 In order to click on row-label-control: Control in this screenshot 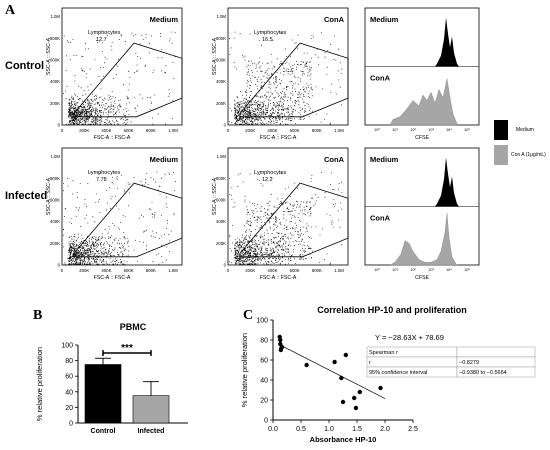, I will do `click(25, 66)`.